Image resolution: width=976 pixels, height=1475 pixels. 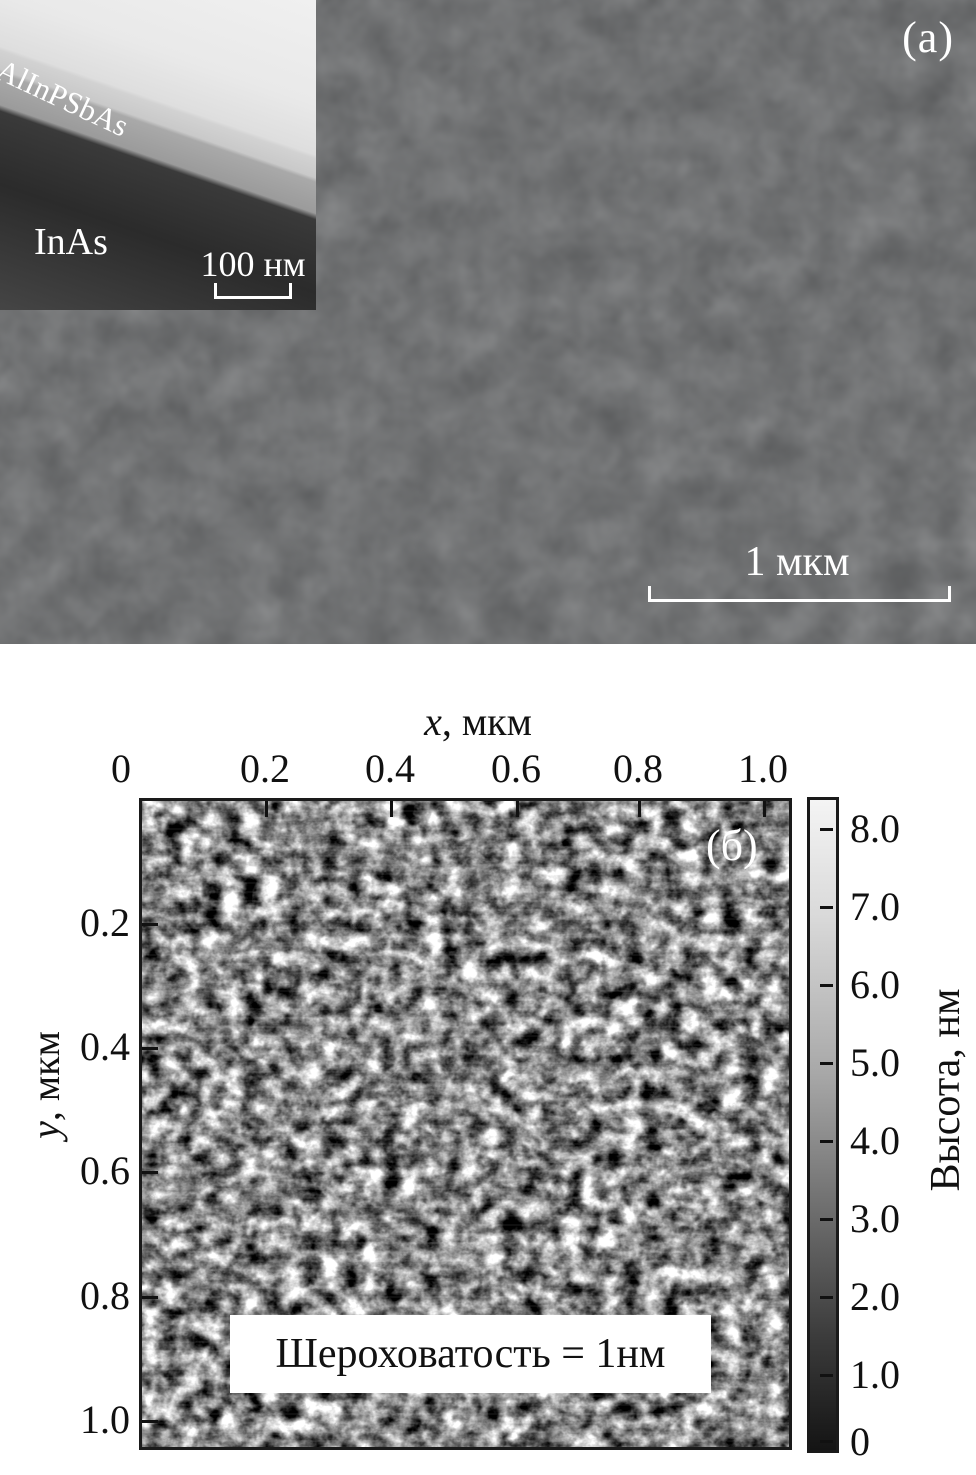 What do you see at coordinates (433, 721) in the screenshot?
I see `x-axis-title-variable: x` at bounding box center [433, 721].